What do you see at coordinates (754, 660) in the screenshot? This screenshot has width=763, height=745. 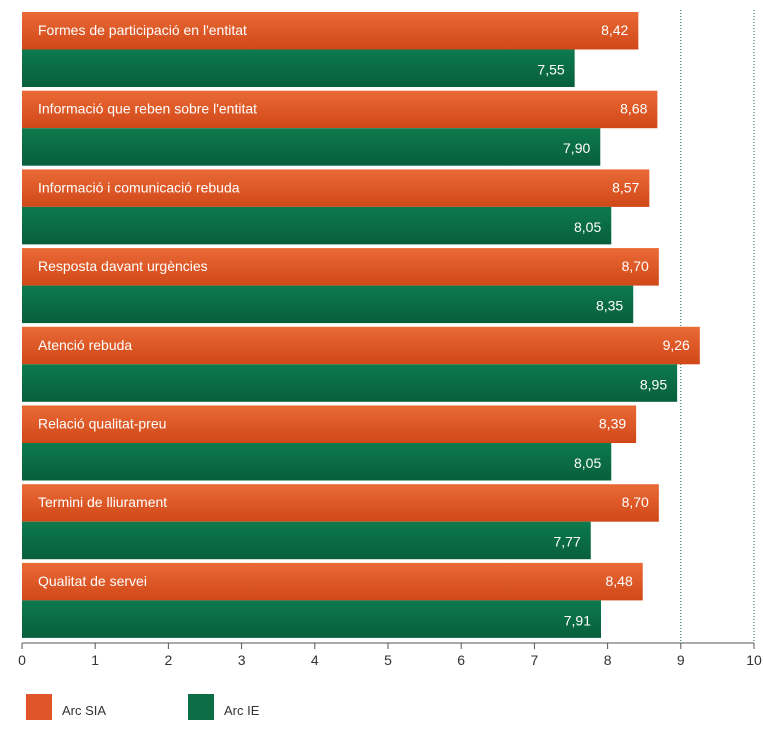 I see `x-tick-label: 10` at bounding box center [754, 660].